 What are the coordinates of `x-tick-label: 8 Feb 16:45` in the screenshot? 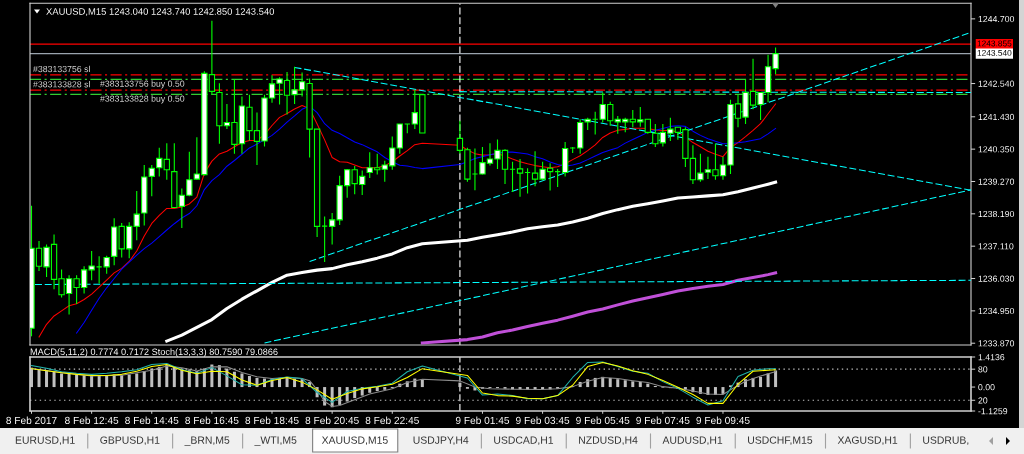 It's located at (212, 420).